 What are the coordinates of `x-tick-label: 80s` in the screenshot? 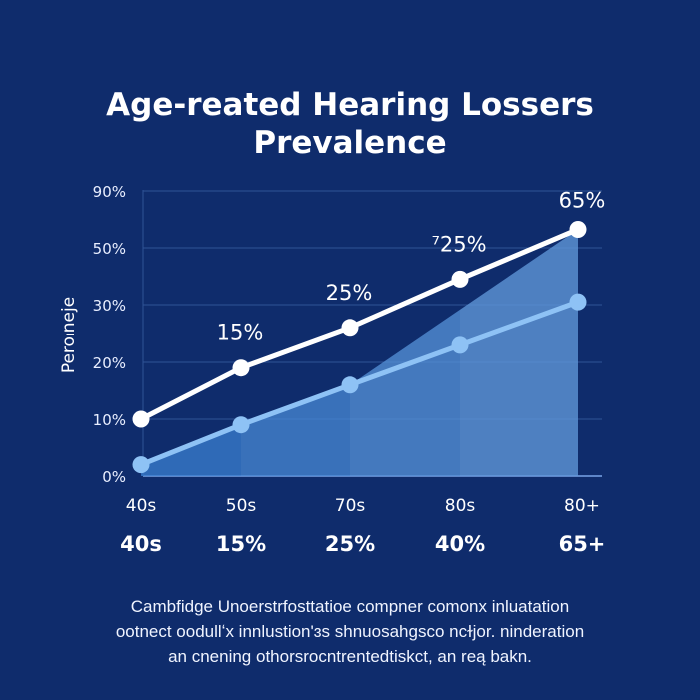 It's located at (460, 506).